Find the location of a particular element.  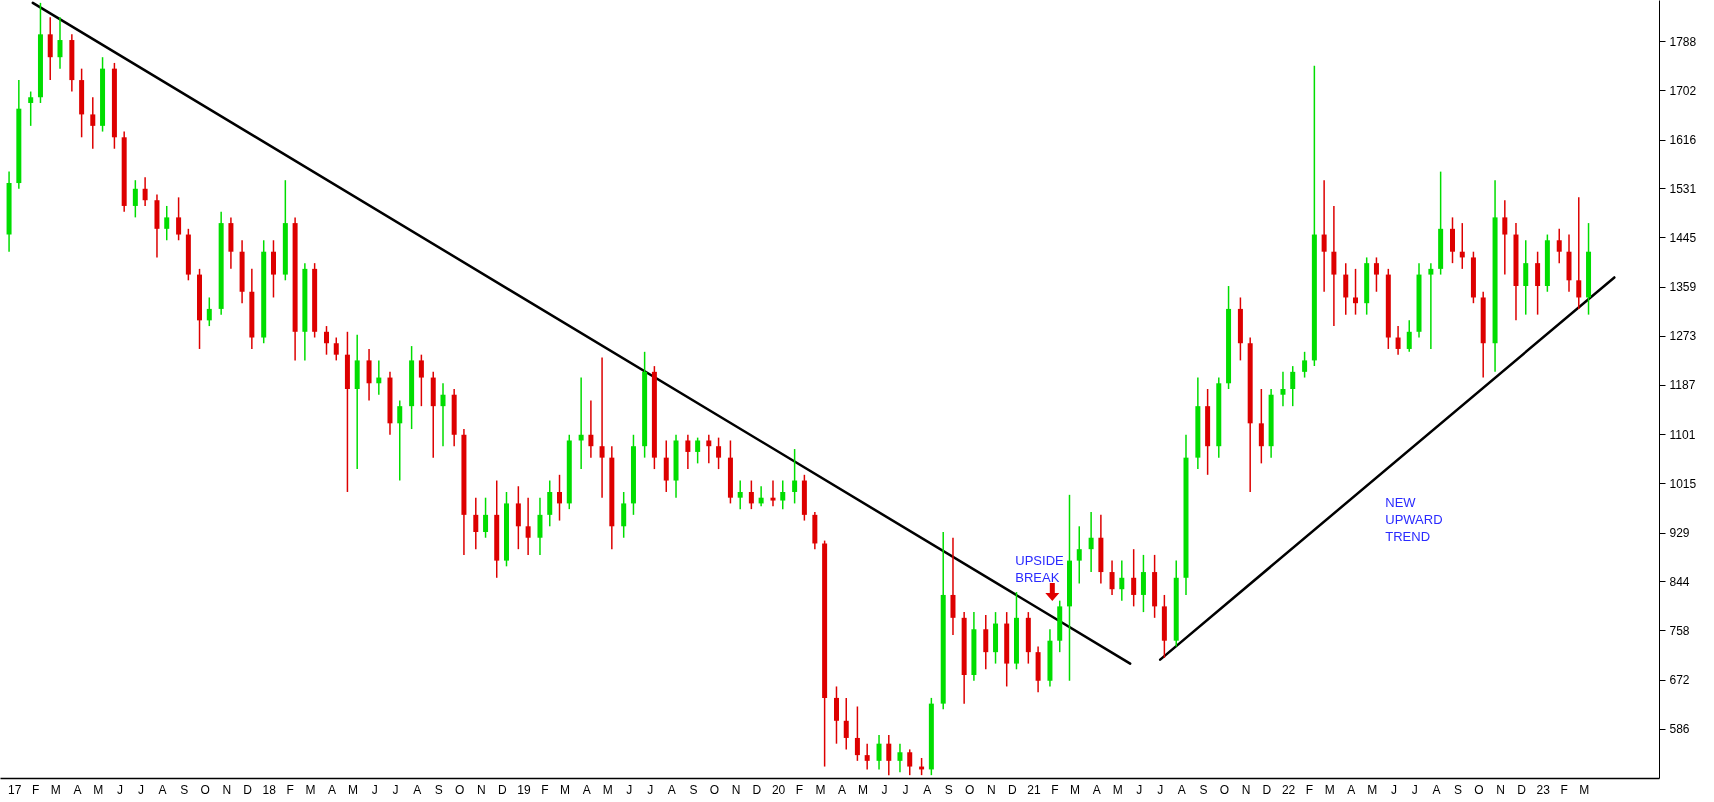

y-tick-label: 1531 is located at coordinates (1683, 188).